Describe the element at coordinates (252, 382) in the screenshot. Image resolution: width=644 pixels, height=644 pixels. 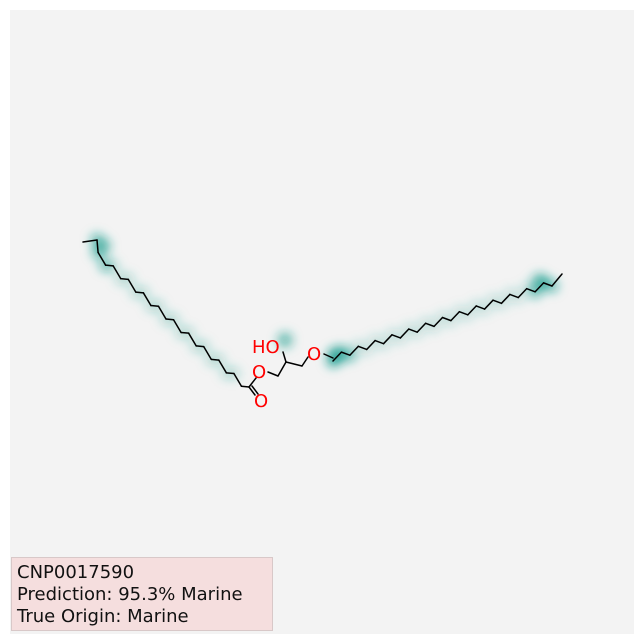
I see `ester-bond` at that location.